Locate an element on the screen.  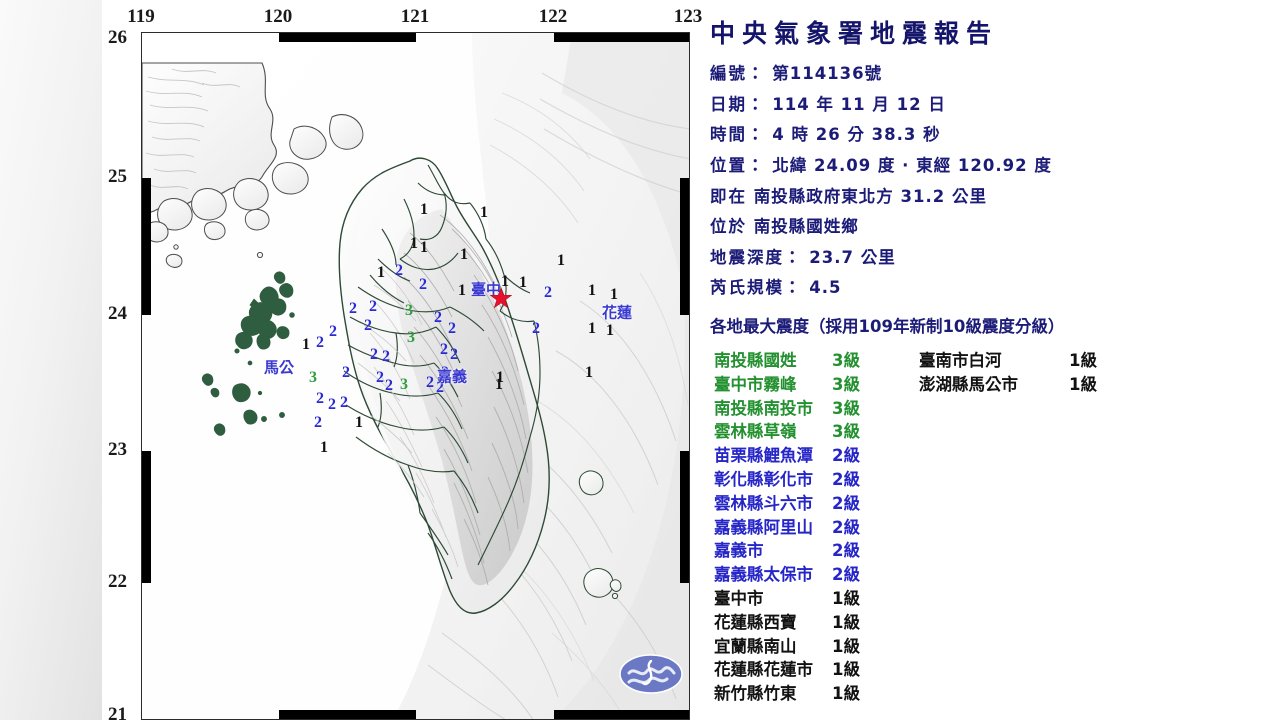
cwa-logo is located at coordinates (651, 674).